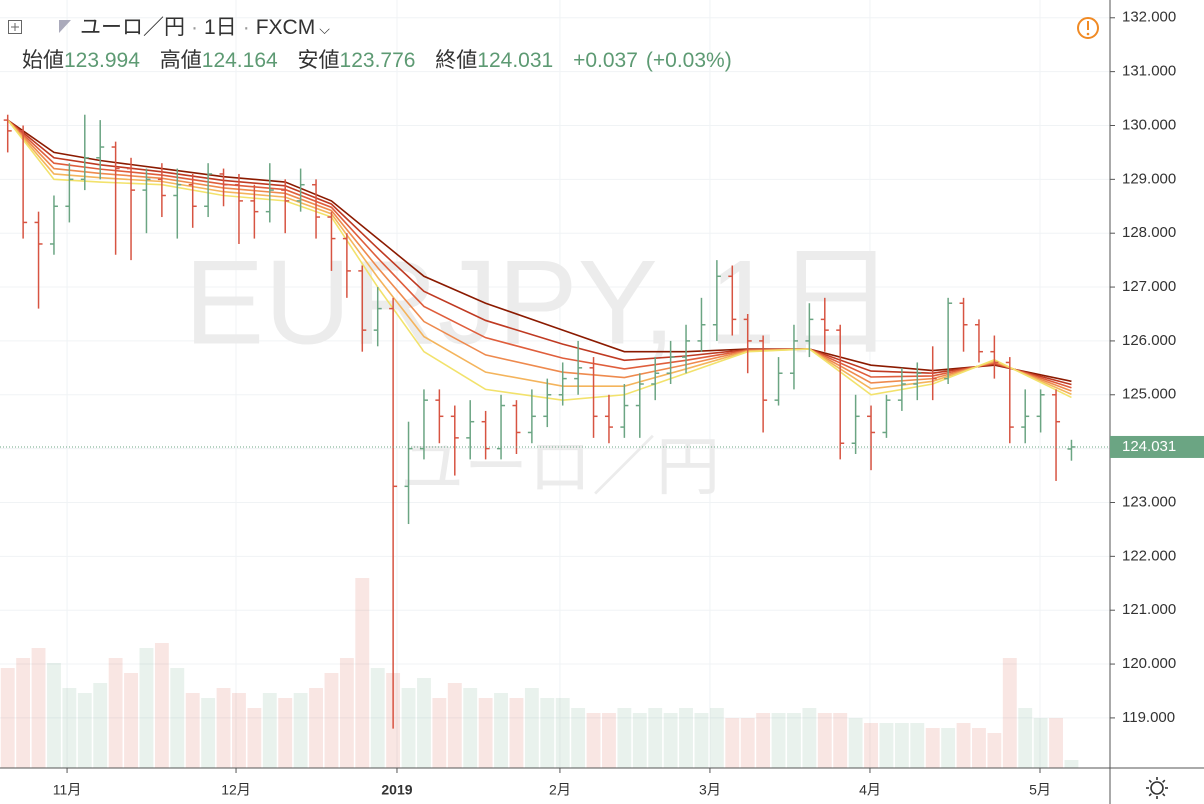 The height and width of the screenshot is (804, 1204). What do you see at coordinates (102, 60) in the screenshot?
I see `open-value: 123.994` at bounding box center [102, 60].